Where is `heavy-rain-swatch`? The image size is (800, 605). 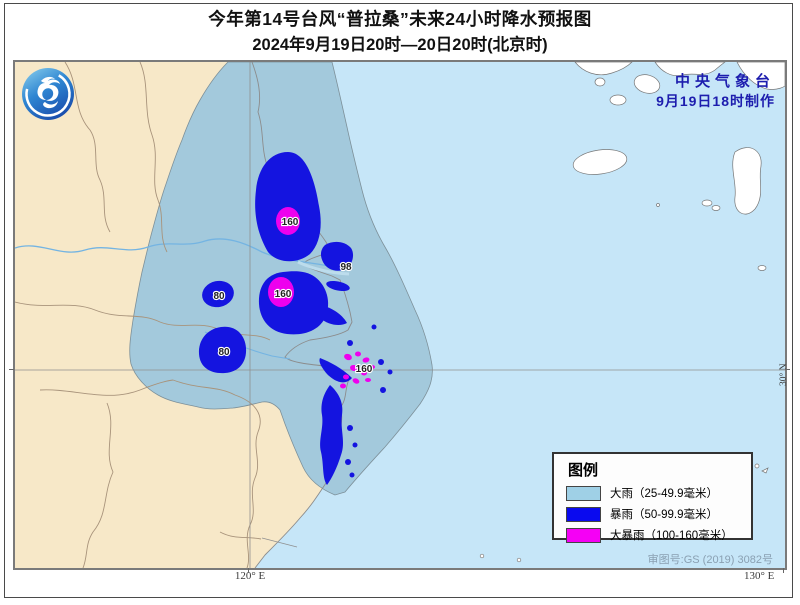
heavy-rain-swatch is located at coordinates (583, 493).